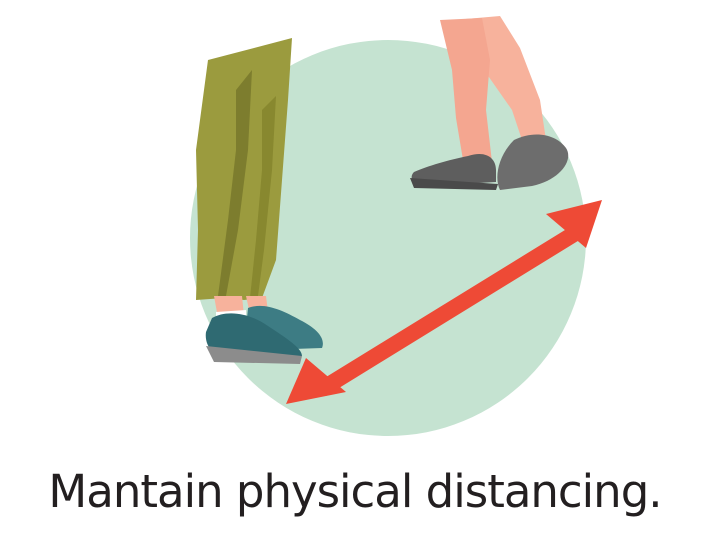 The width and height of the screenshot is (710, 554). I want to click on arrow-shaft, so click(452, 309).